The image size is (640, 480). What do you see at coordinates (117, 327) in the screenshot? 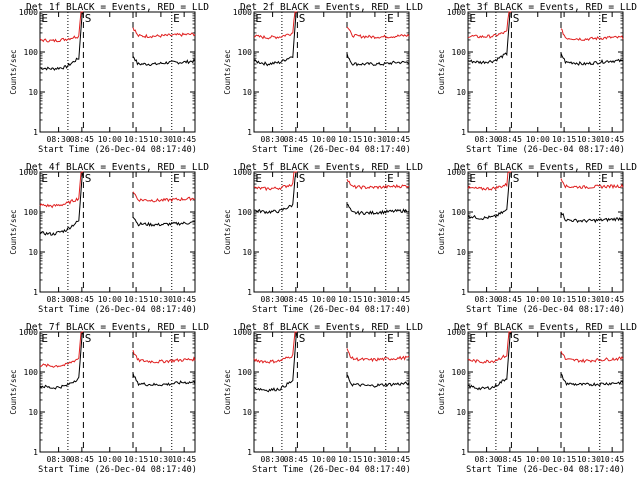
I see `panel-title: Det 7f BLACK = Events, RED = LLD` at bounding box center [117, 327].